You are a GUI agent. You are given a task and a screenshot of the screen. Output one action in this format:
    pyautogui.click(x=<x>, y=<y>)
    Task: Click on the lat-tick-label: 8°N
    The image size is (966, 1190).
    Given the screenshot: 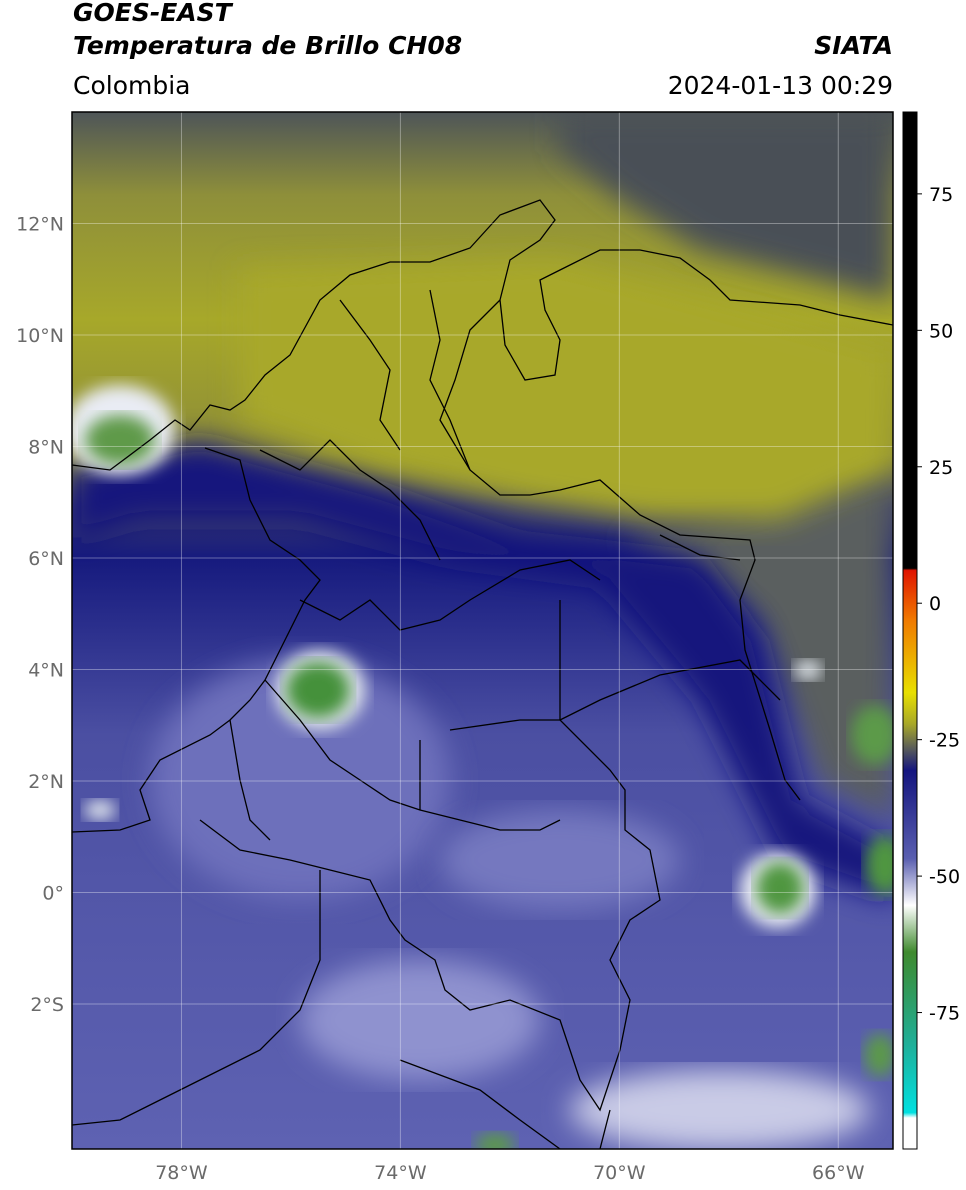 What is the action you would take?
    pyautogui.click(x=46, y=448)
    